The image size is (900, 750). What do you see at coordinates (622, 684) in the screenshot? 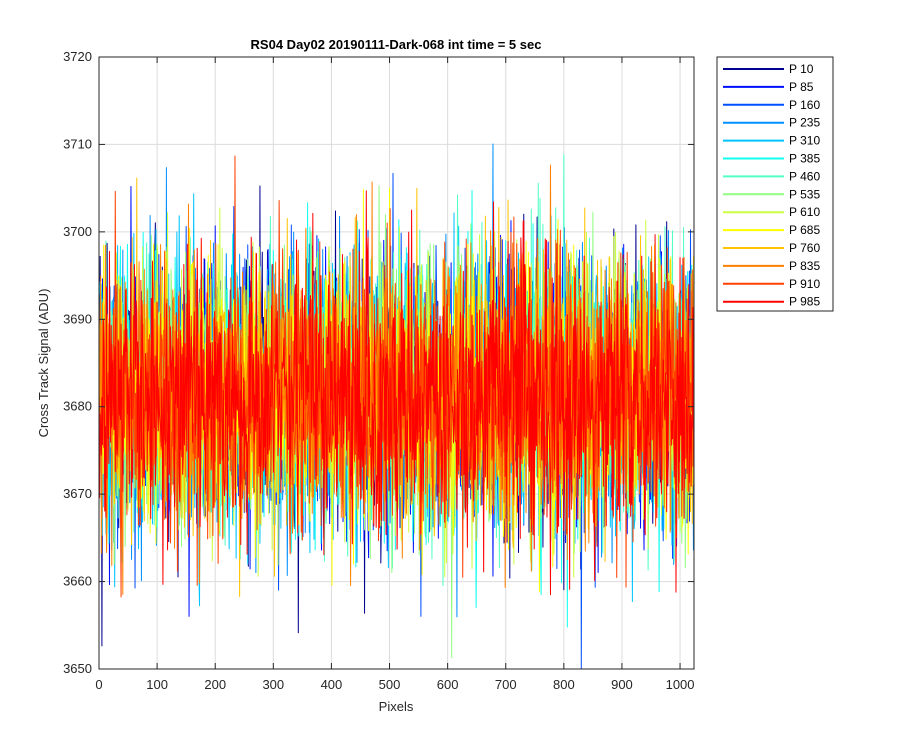
I see `x-tick-label: 900` at bounding box center [622, 684].